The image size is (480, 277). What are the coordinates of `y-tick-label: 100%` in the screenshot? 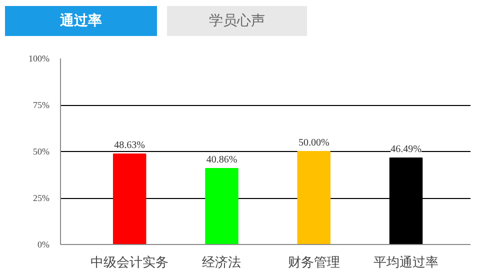 It's located at (39, 59).